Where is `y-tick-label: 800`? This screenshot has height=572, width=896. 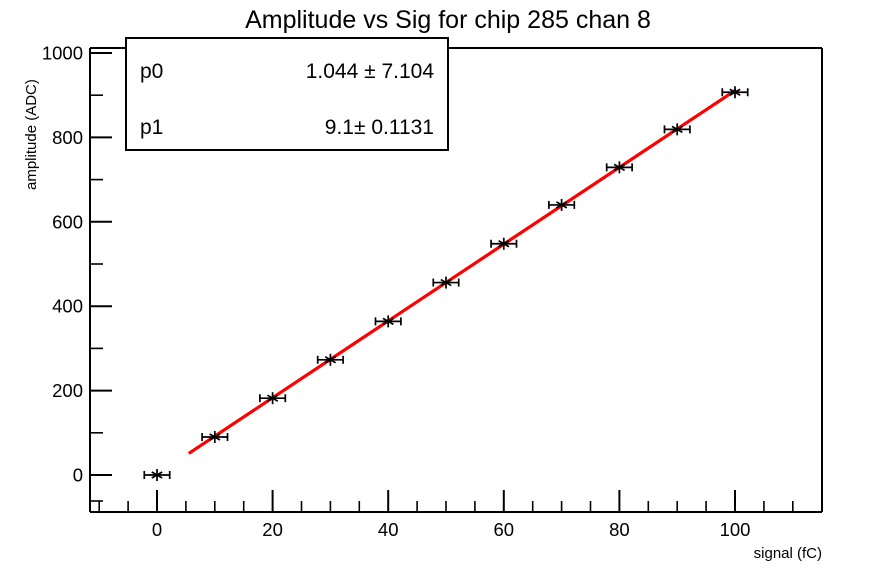 y-tick-label: 800 is located at coordinates (67, 137).